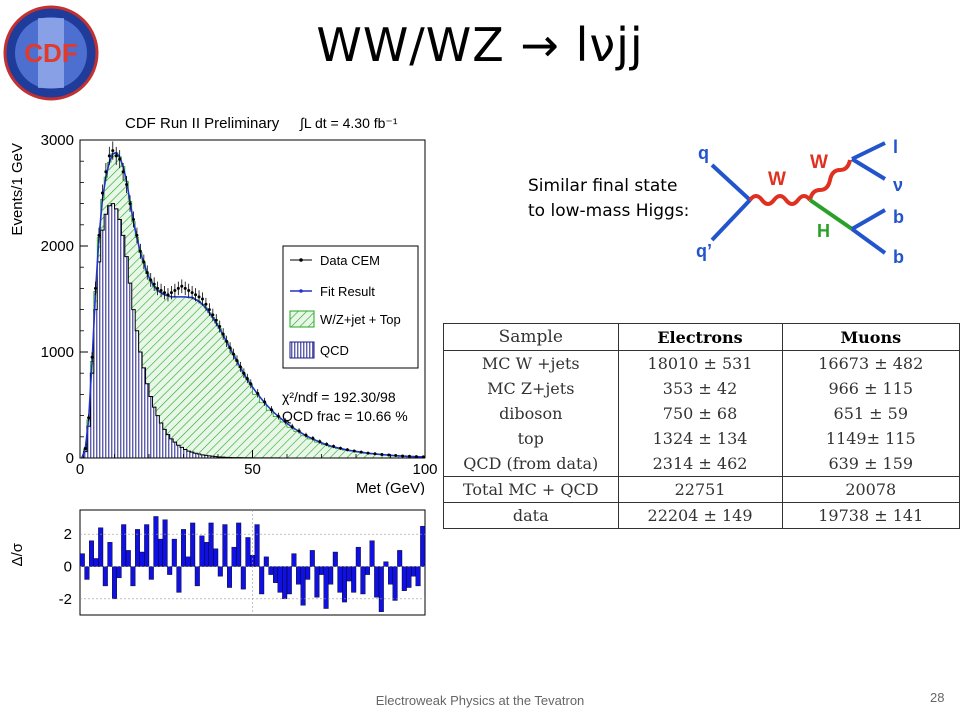 The height and width of the screenshot is (720, 960). I want to click on label-l: l, so click(895, 147).